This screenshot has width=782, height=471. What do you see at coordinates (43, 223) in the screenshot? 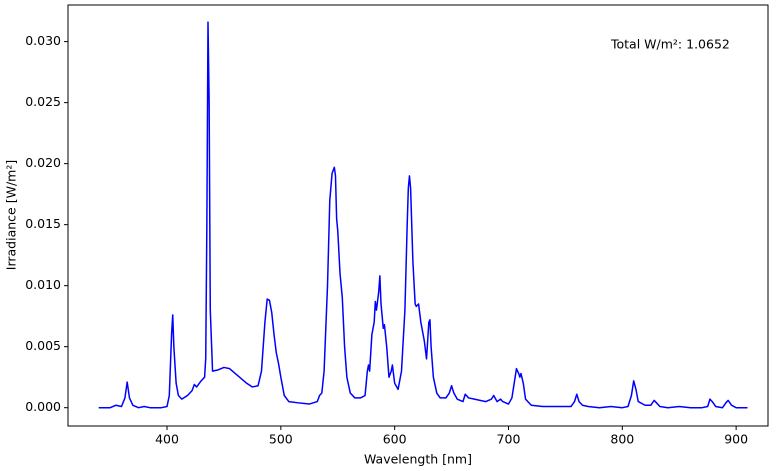
I see `y-tick-label: 0.015` at bounding box center [43, 223].